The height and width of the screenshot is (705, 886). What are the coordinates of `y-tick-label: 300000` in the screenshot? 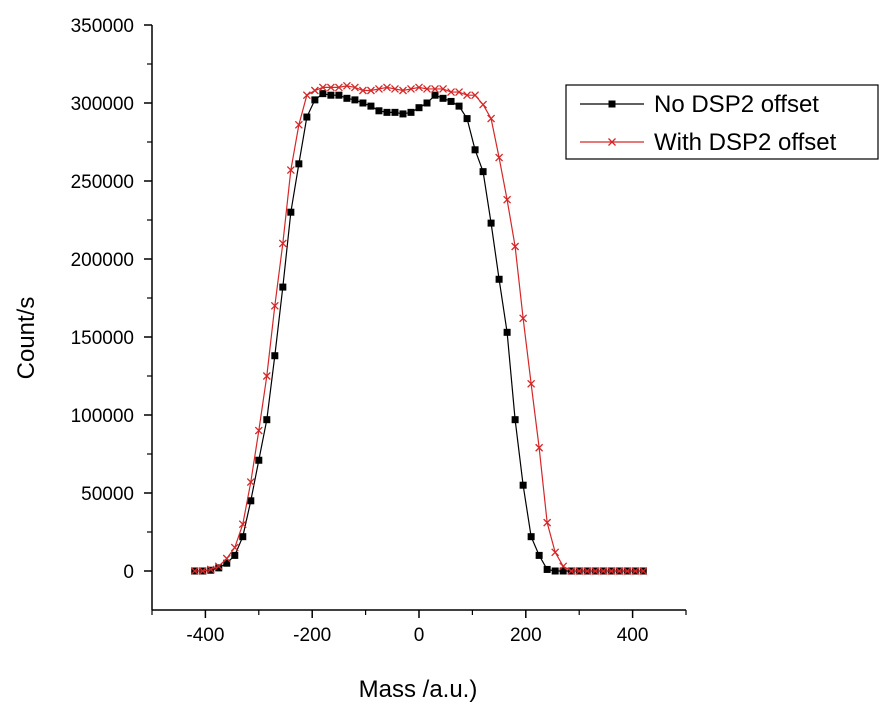 It's located at (102, 104).